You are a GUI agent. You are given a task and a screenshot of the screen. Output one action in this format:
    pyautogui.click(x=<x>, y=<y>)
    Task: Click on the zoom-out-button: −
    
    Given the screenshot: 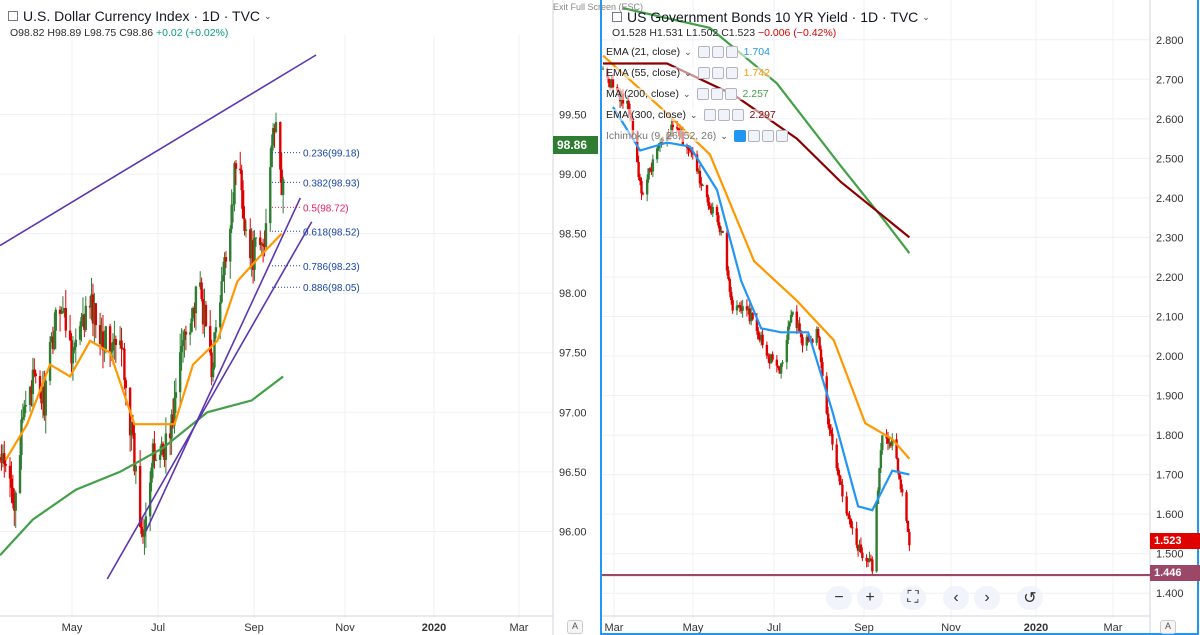 What is the action you would take?
    pyautogui.click(x=839, y=598)
    